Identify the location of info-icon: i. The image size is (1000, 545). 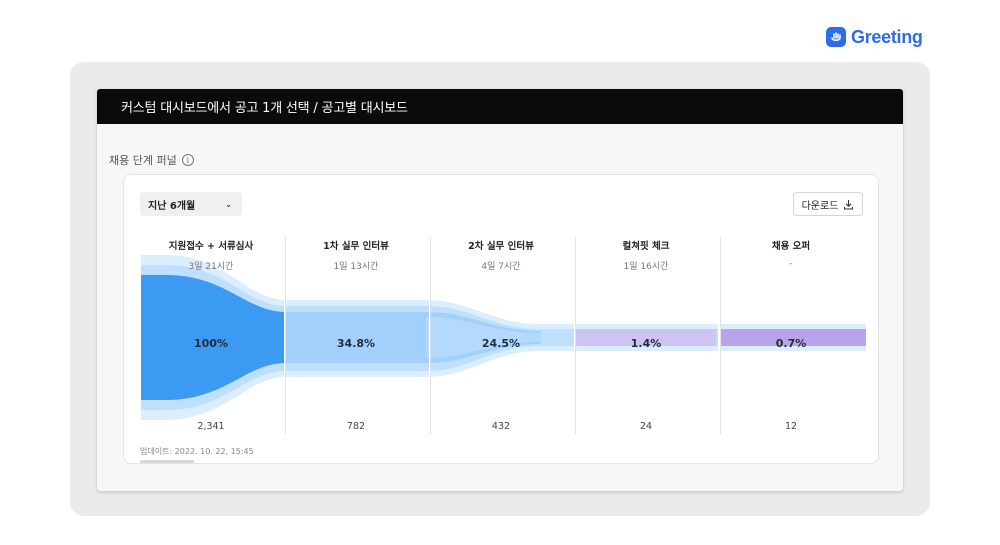
(187, 160).